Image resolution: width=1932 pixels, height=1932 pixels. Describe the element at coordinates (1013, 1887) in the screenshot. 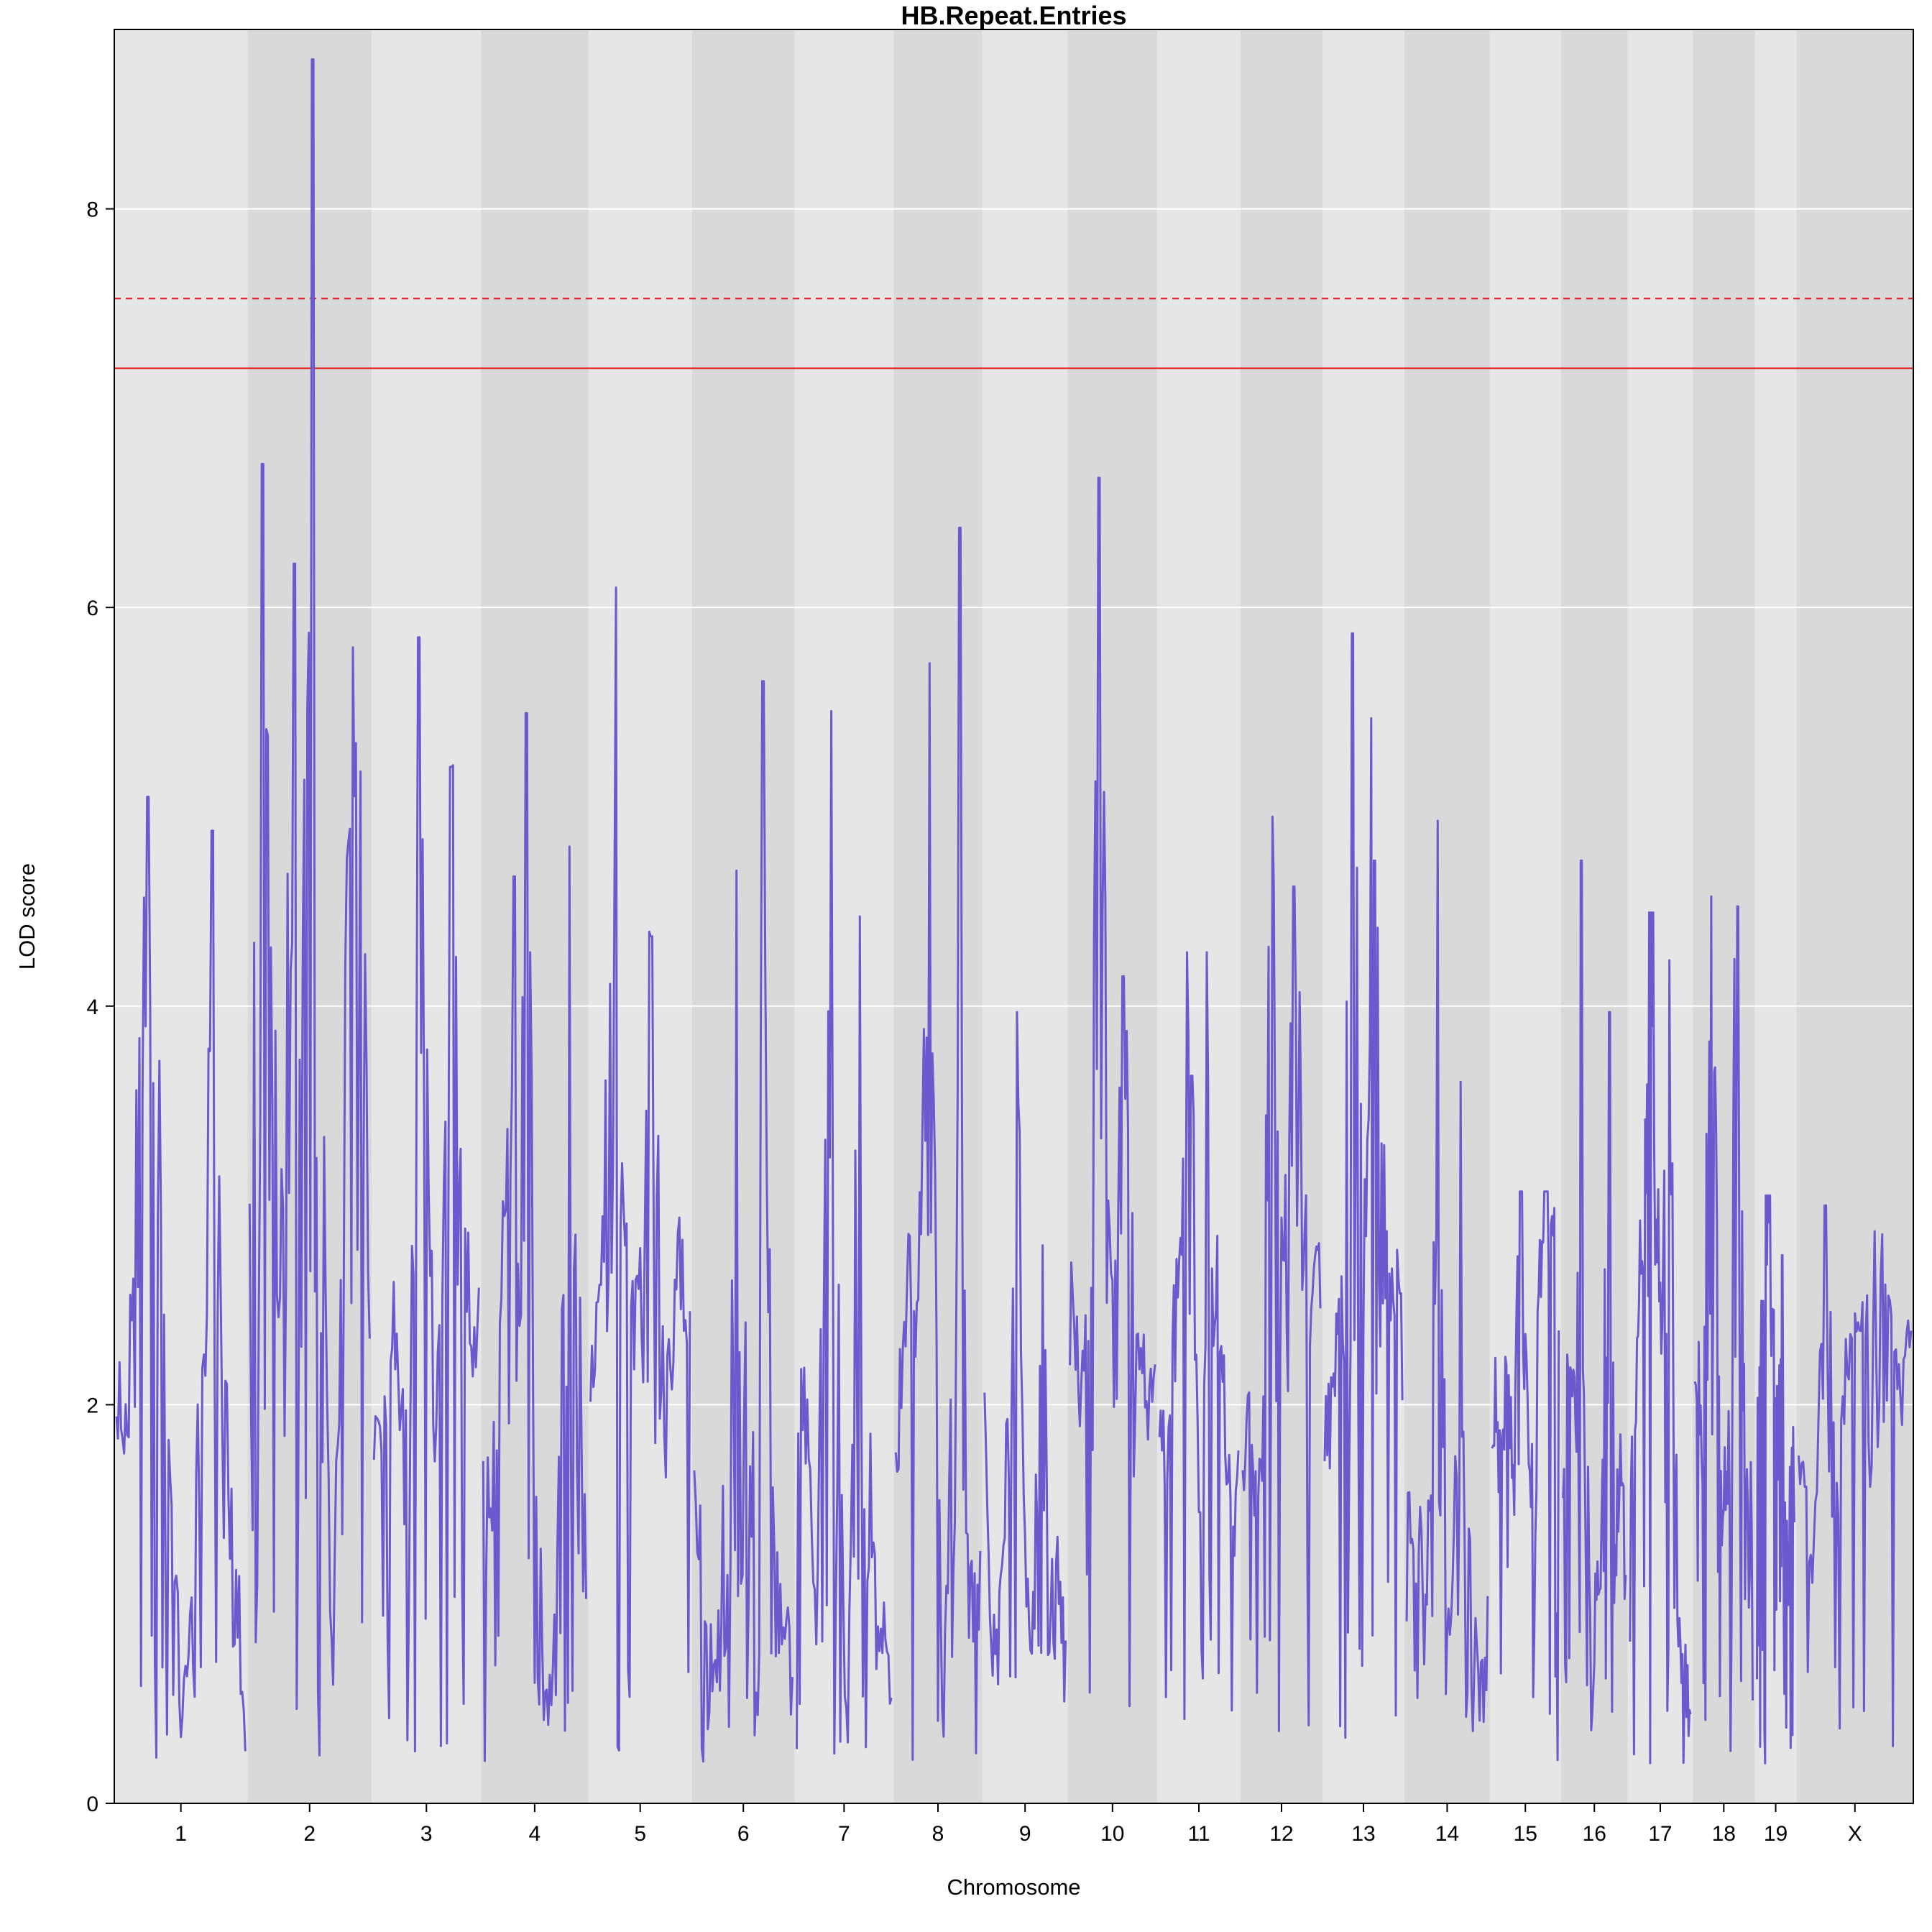

I see `x-axis-label: Chromosome` at that location.